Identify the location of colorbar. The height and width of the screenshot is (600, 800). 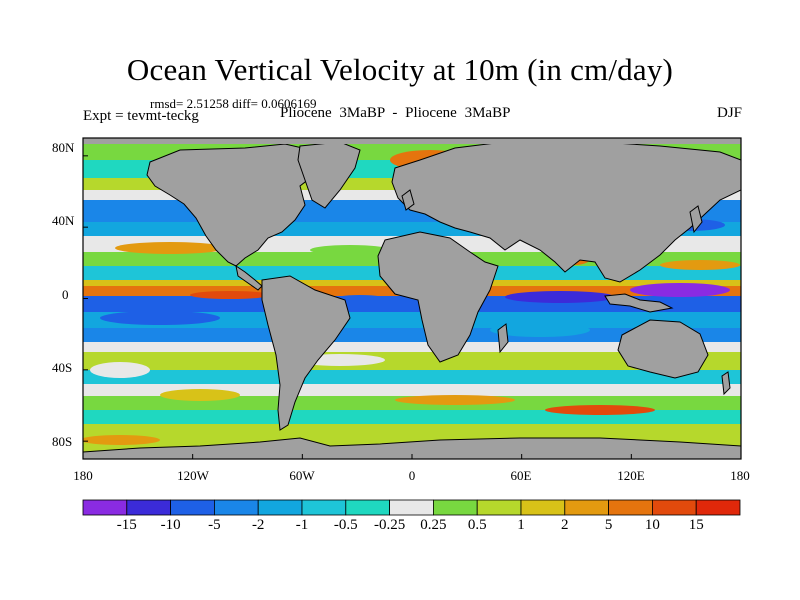
(411, 507).